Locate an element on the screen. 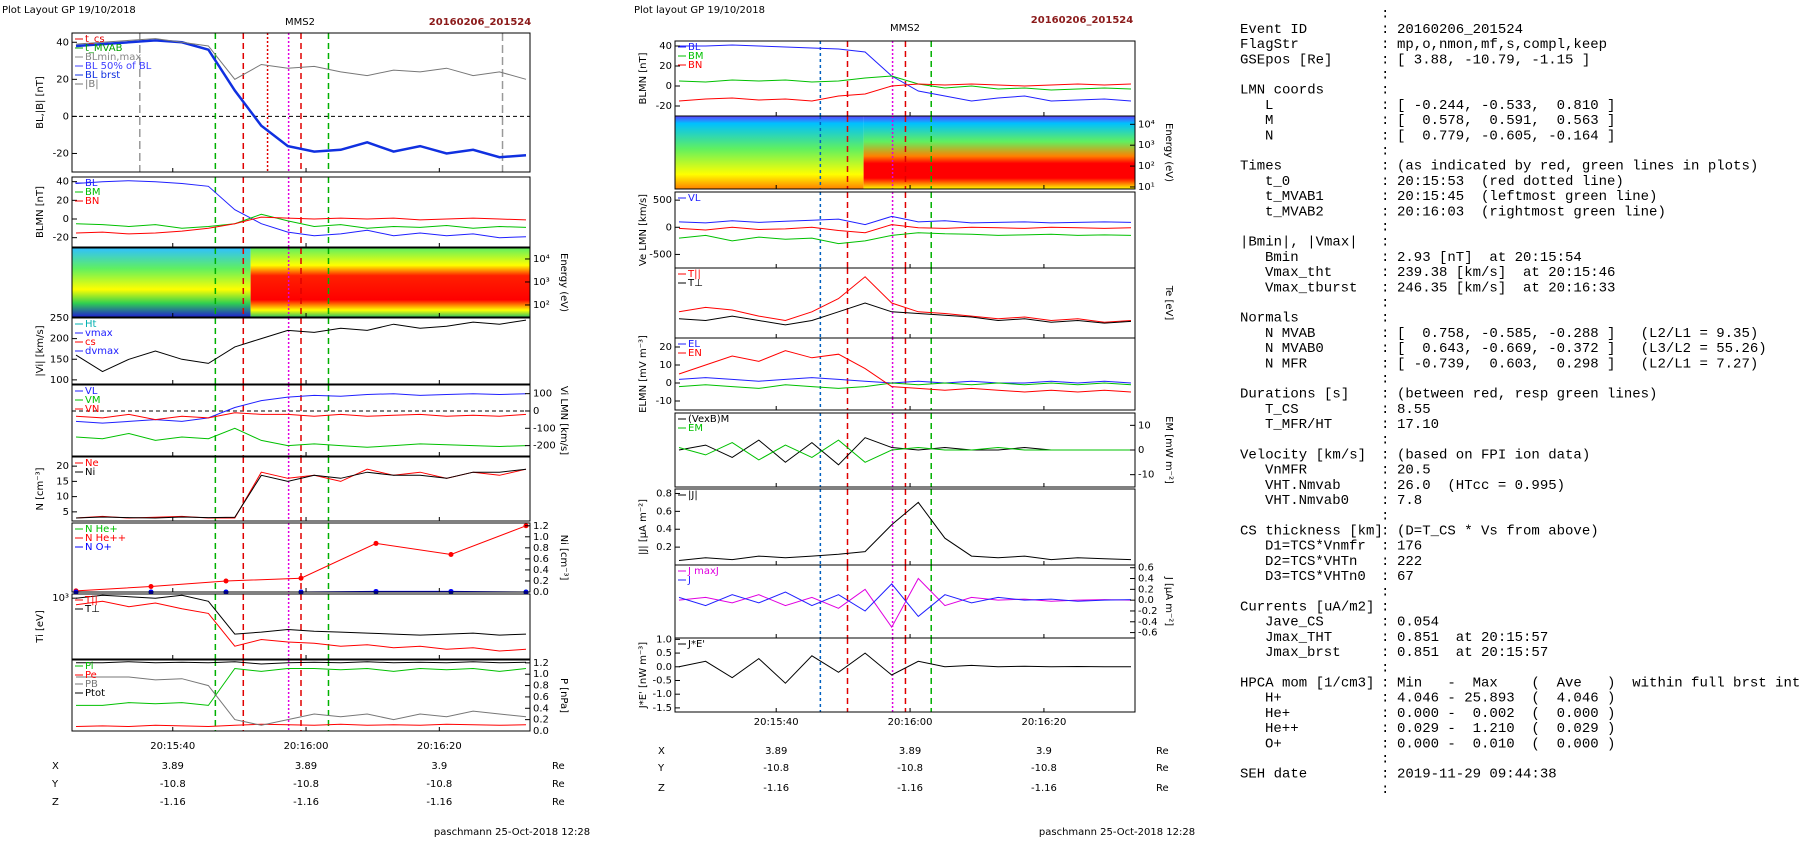 The height and width of the screenshot is (841, 1804). info-key: T_MFR/HT is located at coordinates (1298, 425).